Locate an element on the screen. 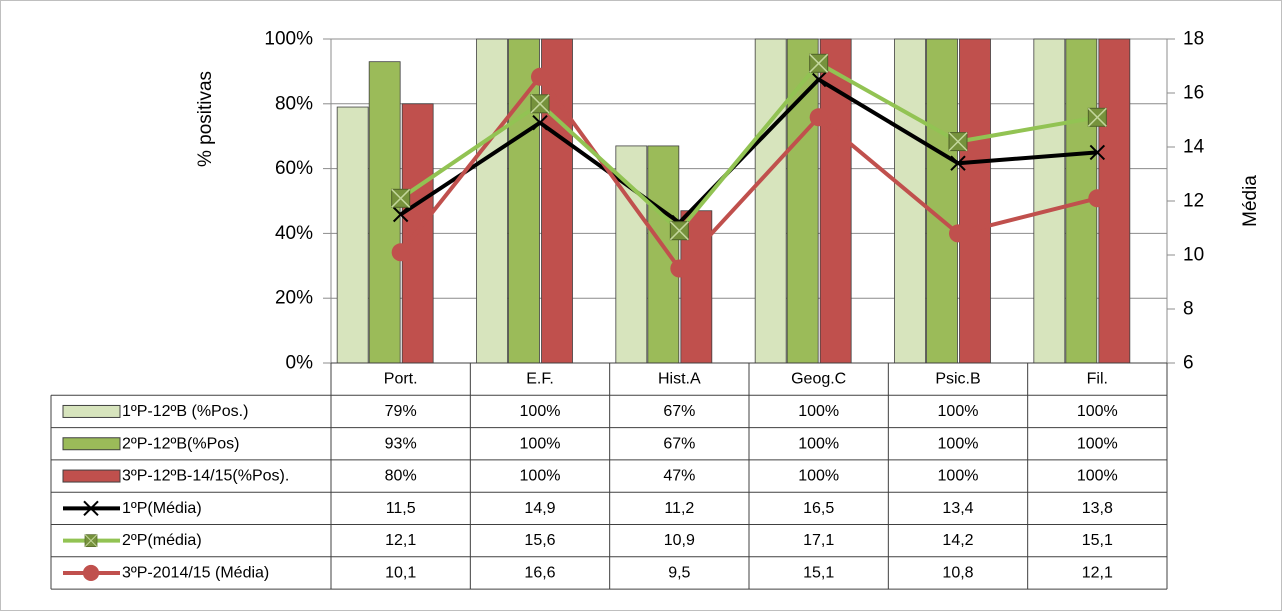 The height and width of the screenshot is (612, 1282). category-label: Psic.B is located at coordinates (957, 379).